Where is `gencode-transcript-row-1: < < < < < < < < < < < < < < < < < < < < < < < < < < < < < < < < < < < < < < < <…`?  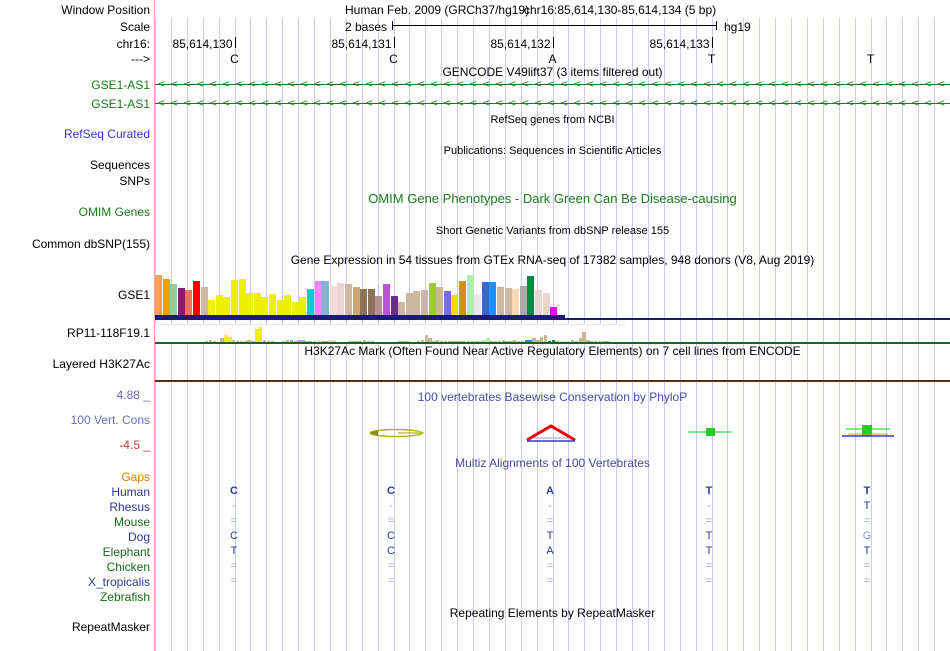 gencode-transcript-row-1: < < < < < < < < < < < < < < < < < < < < < < < < < < < < < < < < < < < < < < < <… is located at coordinates (552, 104).